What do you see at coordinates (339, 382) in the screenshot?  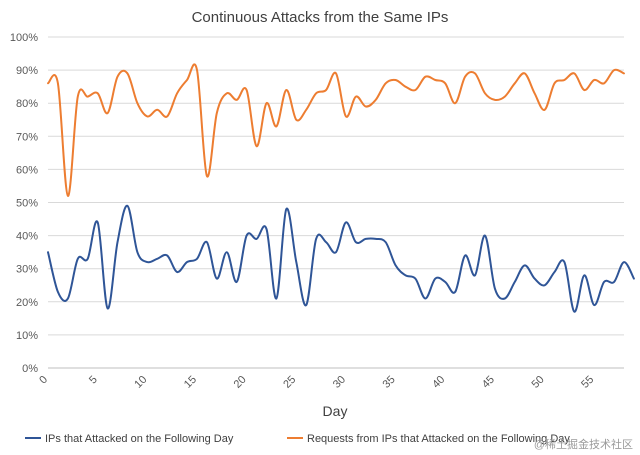 I see `x-tick-label: 30` at bounding box center [339, 382].